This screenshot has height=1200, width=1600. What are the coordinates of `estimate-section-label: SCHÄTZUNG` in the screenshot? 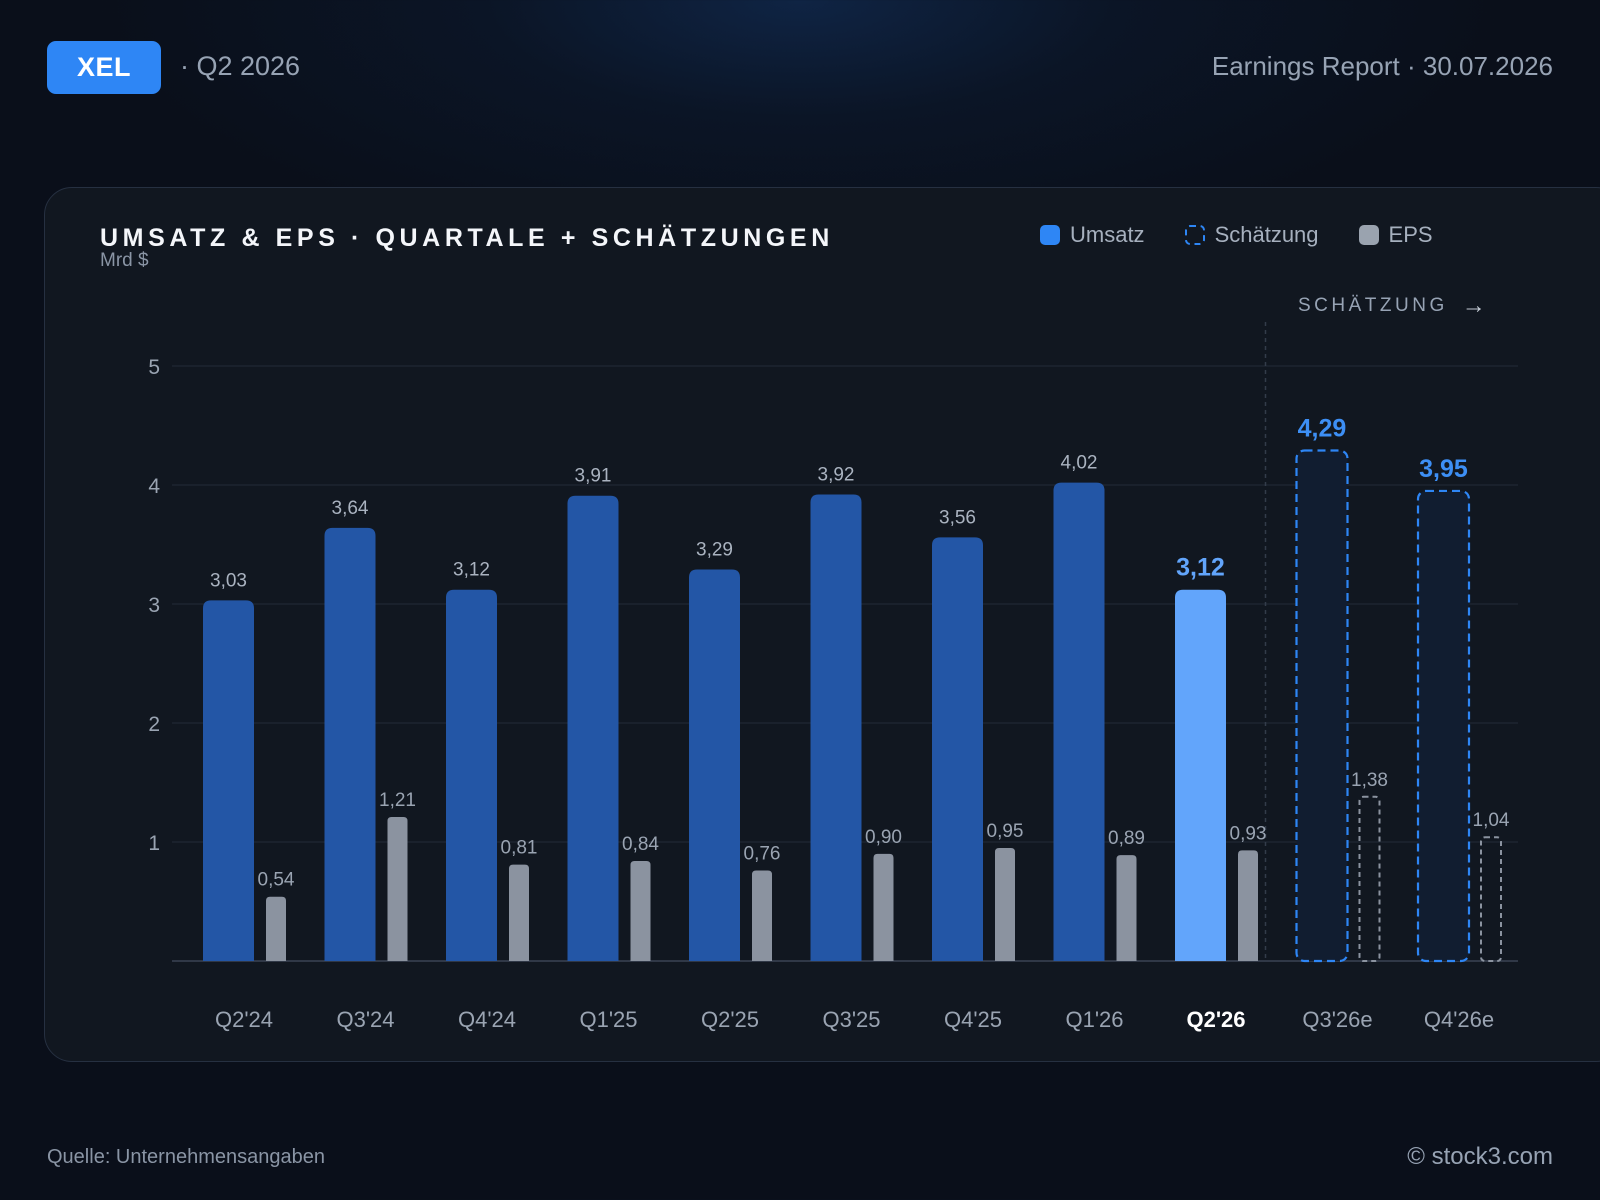 It's located at (1373, 305).